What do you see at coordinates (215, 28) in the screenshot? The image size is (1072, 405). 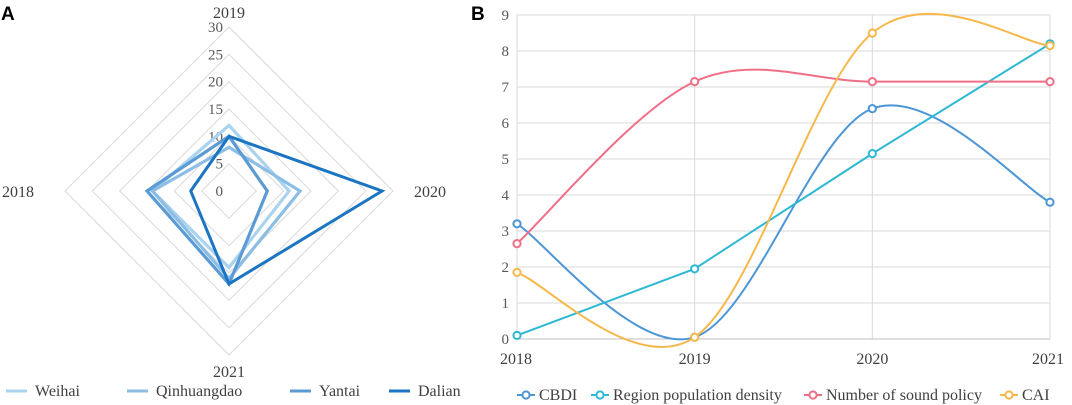 I see `radar-tick-label: 30` at bounding box center [215, 28].